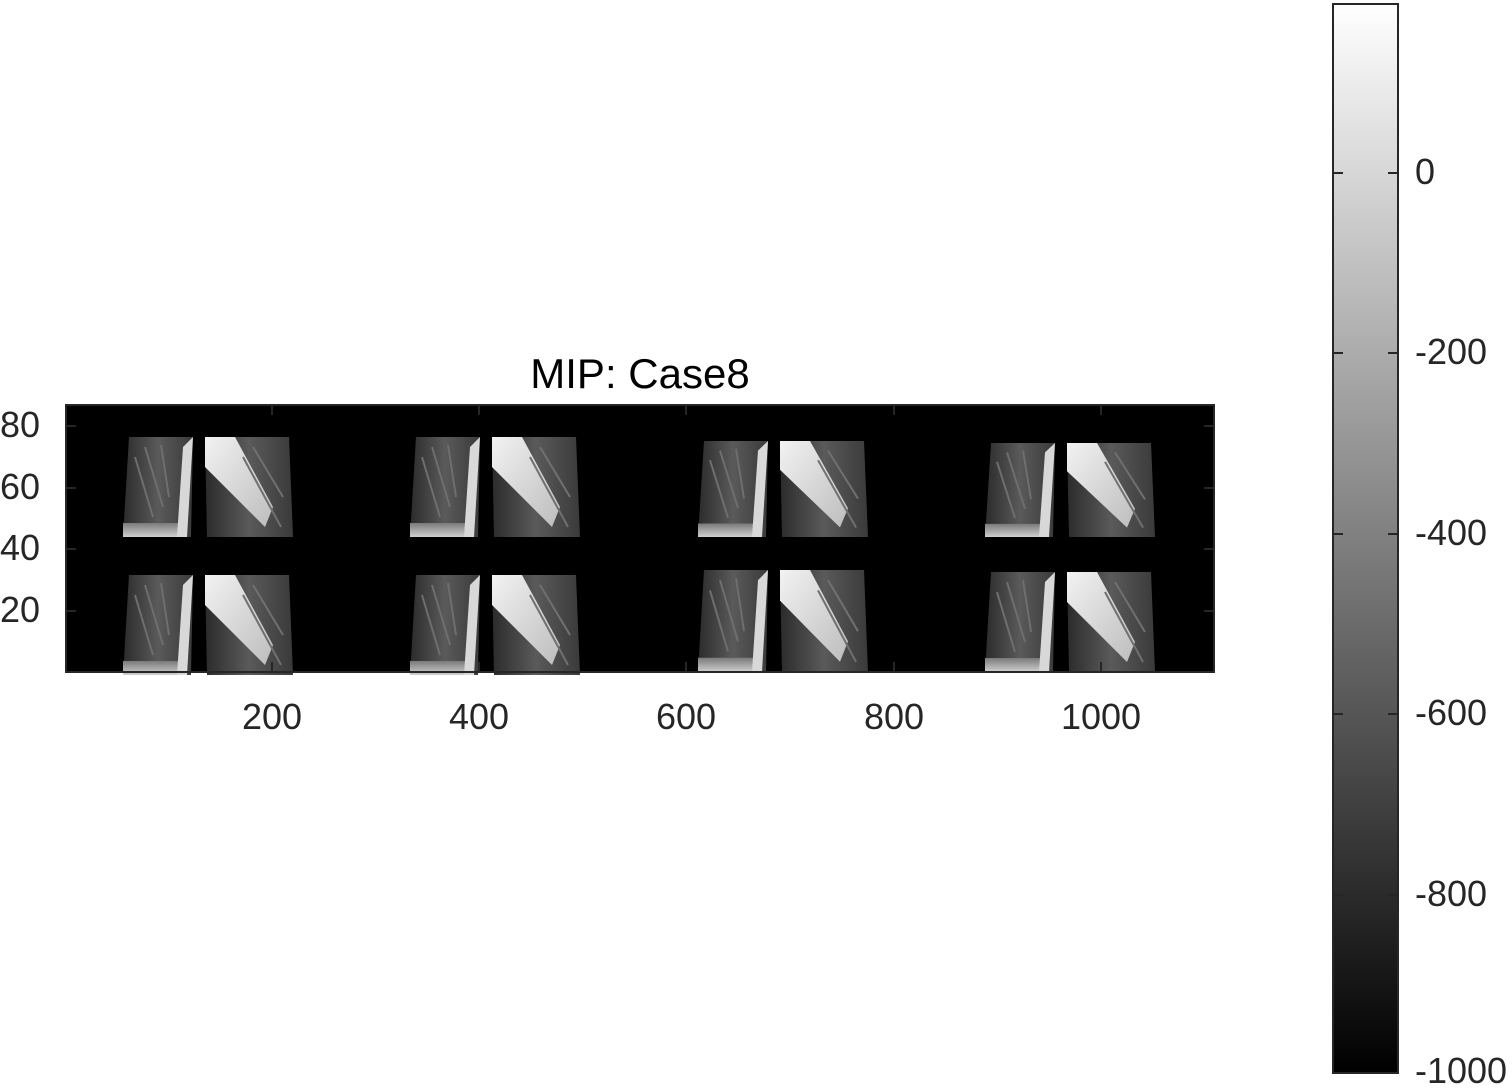  What do you see at coordinates (1451, 532) in the screenshot?
I see `colorbar-tick-label: -400` at bounding box center [1451, 532].